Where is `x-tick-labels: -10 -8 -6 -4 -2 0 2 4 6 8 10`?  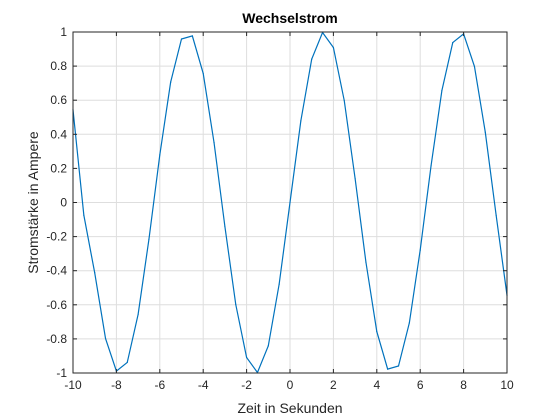
x-tick-labels: -10 -8 -6 -4 -2 0 2 4 6 8 10 is located at coordinates (289, 385).